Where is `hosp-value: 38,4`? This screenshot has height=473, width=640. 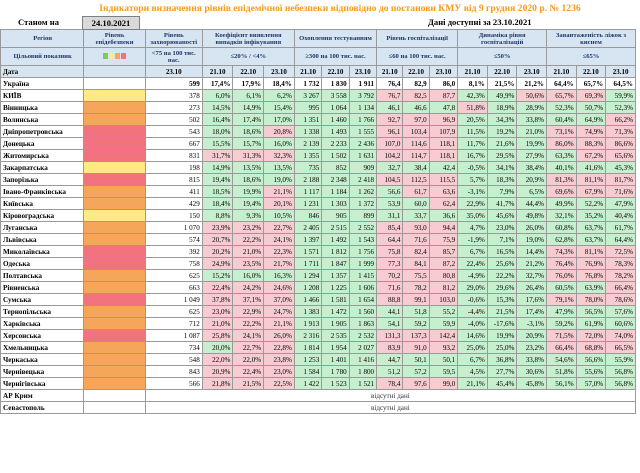 hosp-value: 38,4 is located at coordinates (416, 167).